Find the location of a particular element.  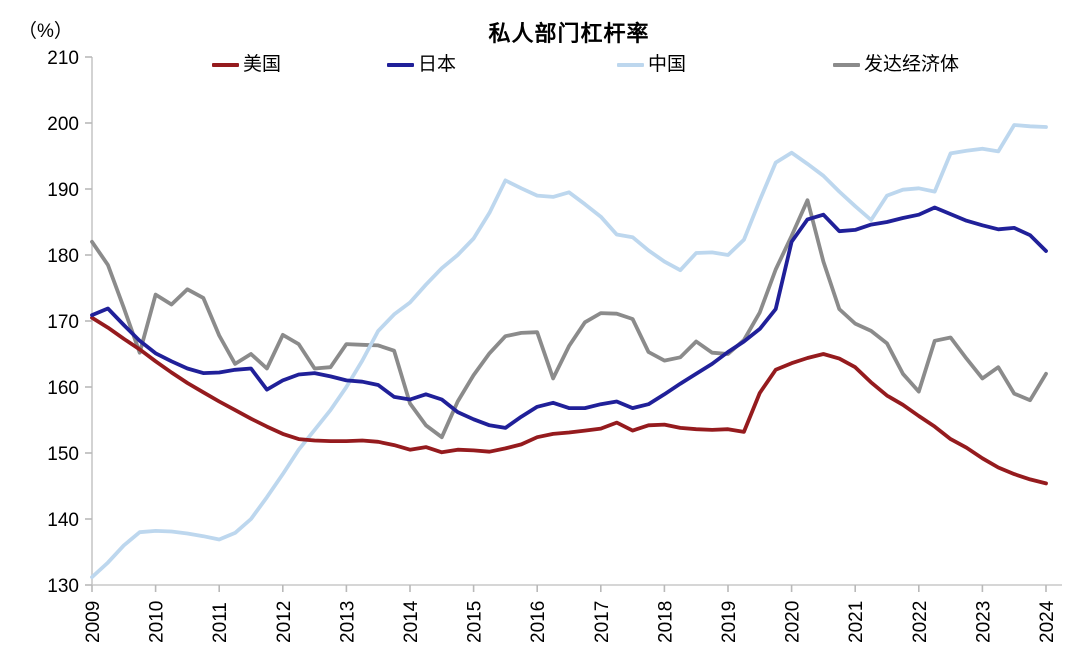

y-tick-label: 210 is located at coordinates (63, 58).